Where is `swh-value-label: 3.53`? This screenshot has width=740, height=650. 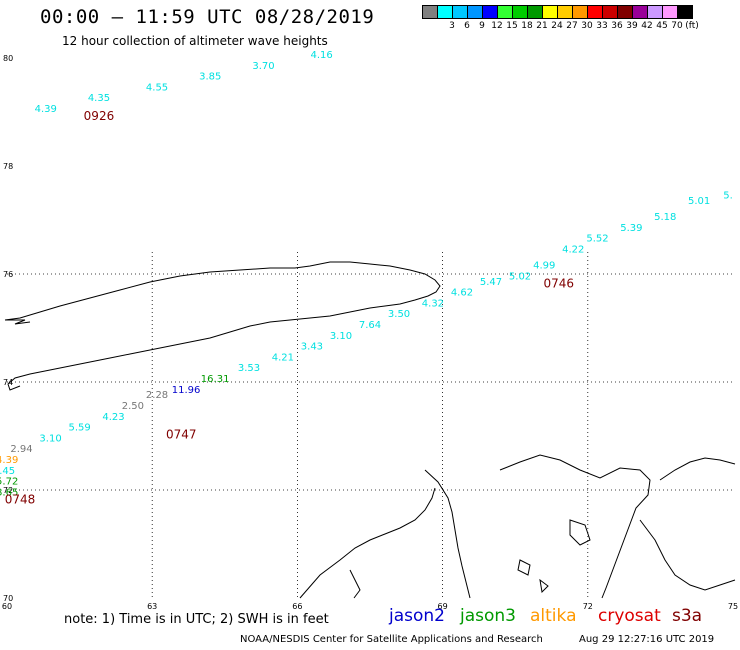 swh-value-label: 3.53 is located at coordinates (249, 368).